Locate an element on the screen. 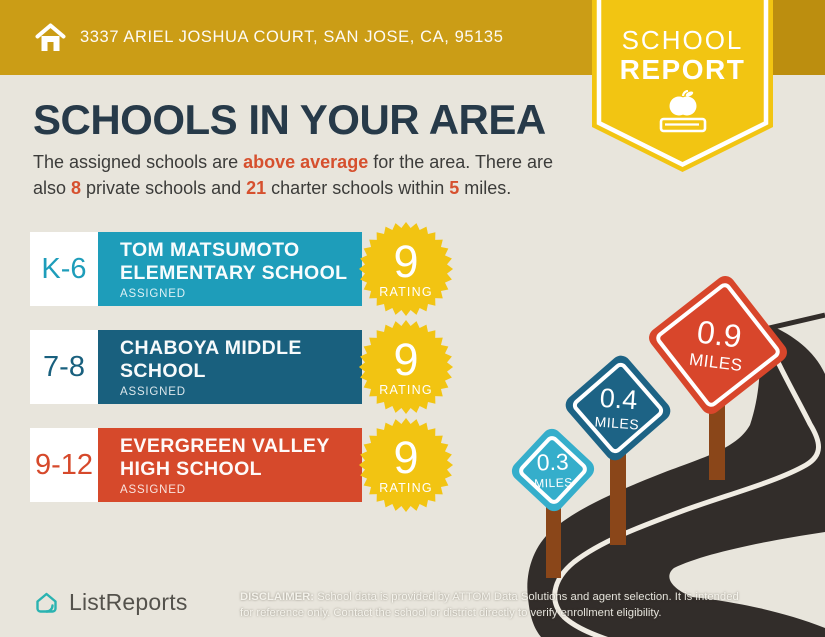 Image resolution: width=825 pixels, height=637 pixels. grade-range: K-6 is located at coordinates (64, 269).